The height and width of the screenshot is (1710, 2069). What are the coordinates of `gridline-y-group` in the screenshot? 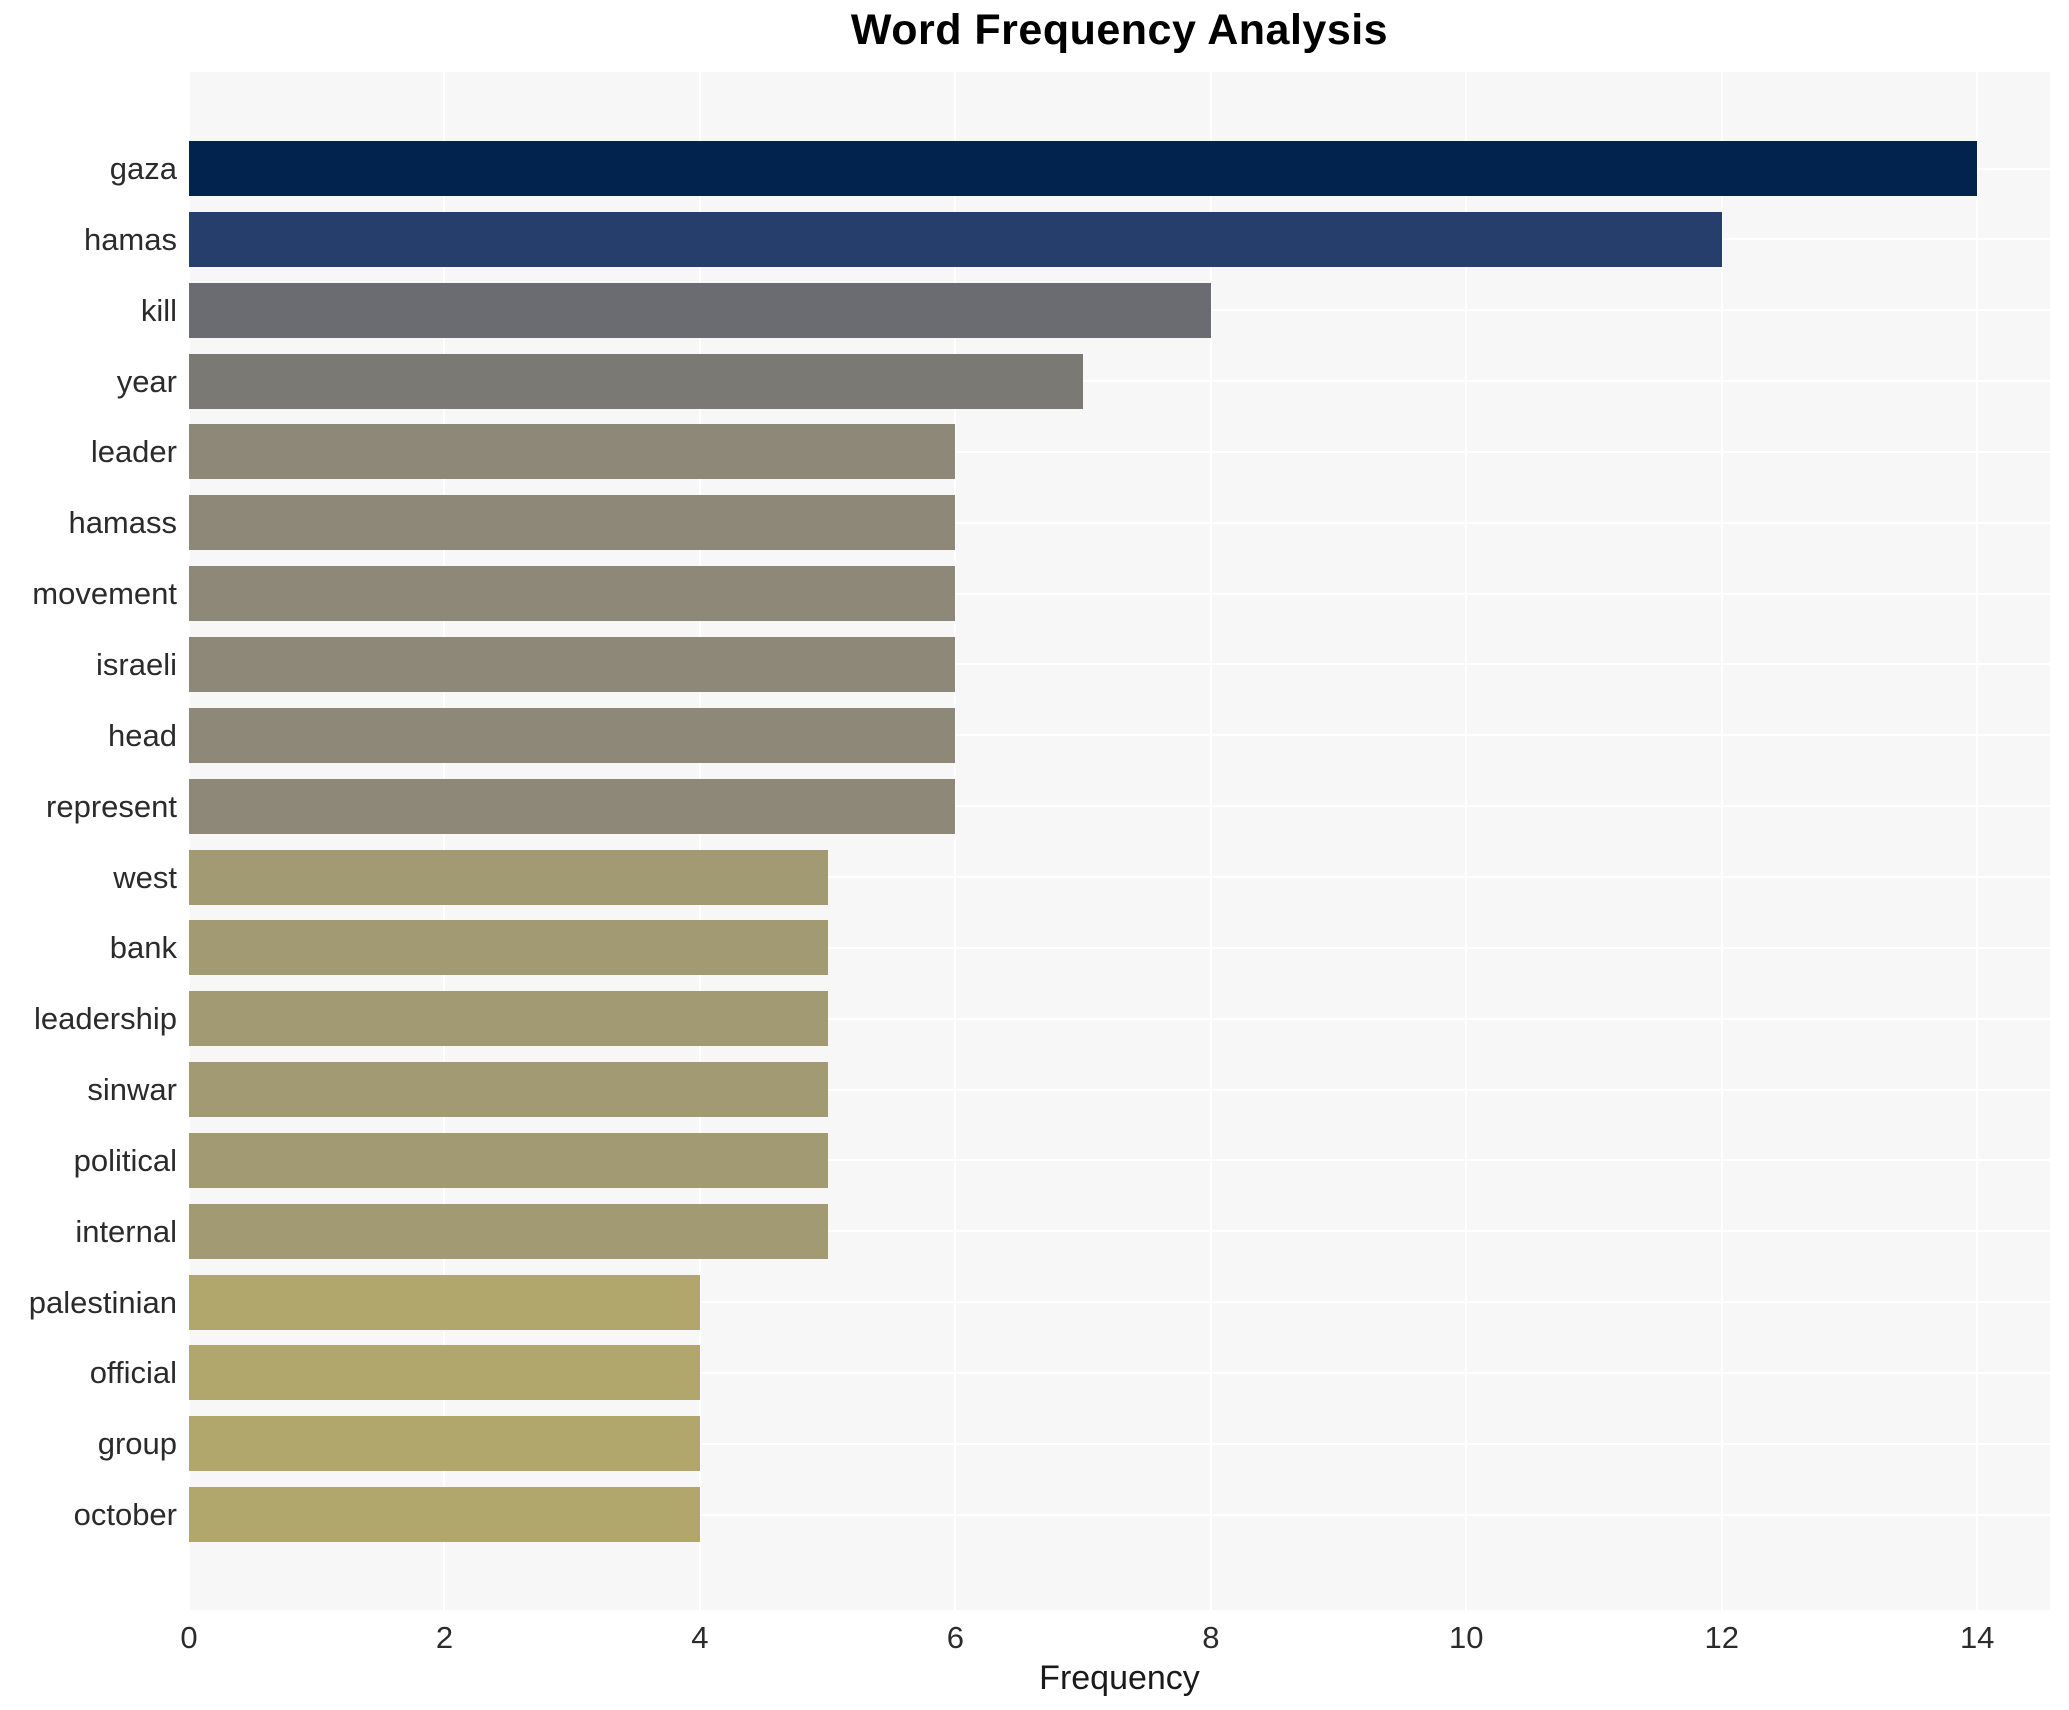 It's located at (1119, 1443).